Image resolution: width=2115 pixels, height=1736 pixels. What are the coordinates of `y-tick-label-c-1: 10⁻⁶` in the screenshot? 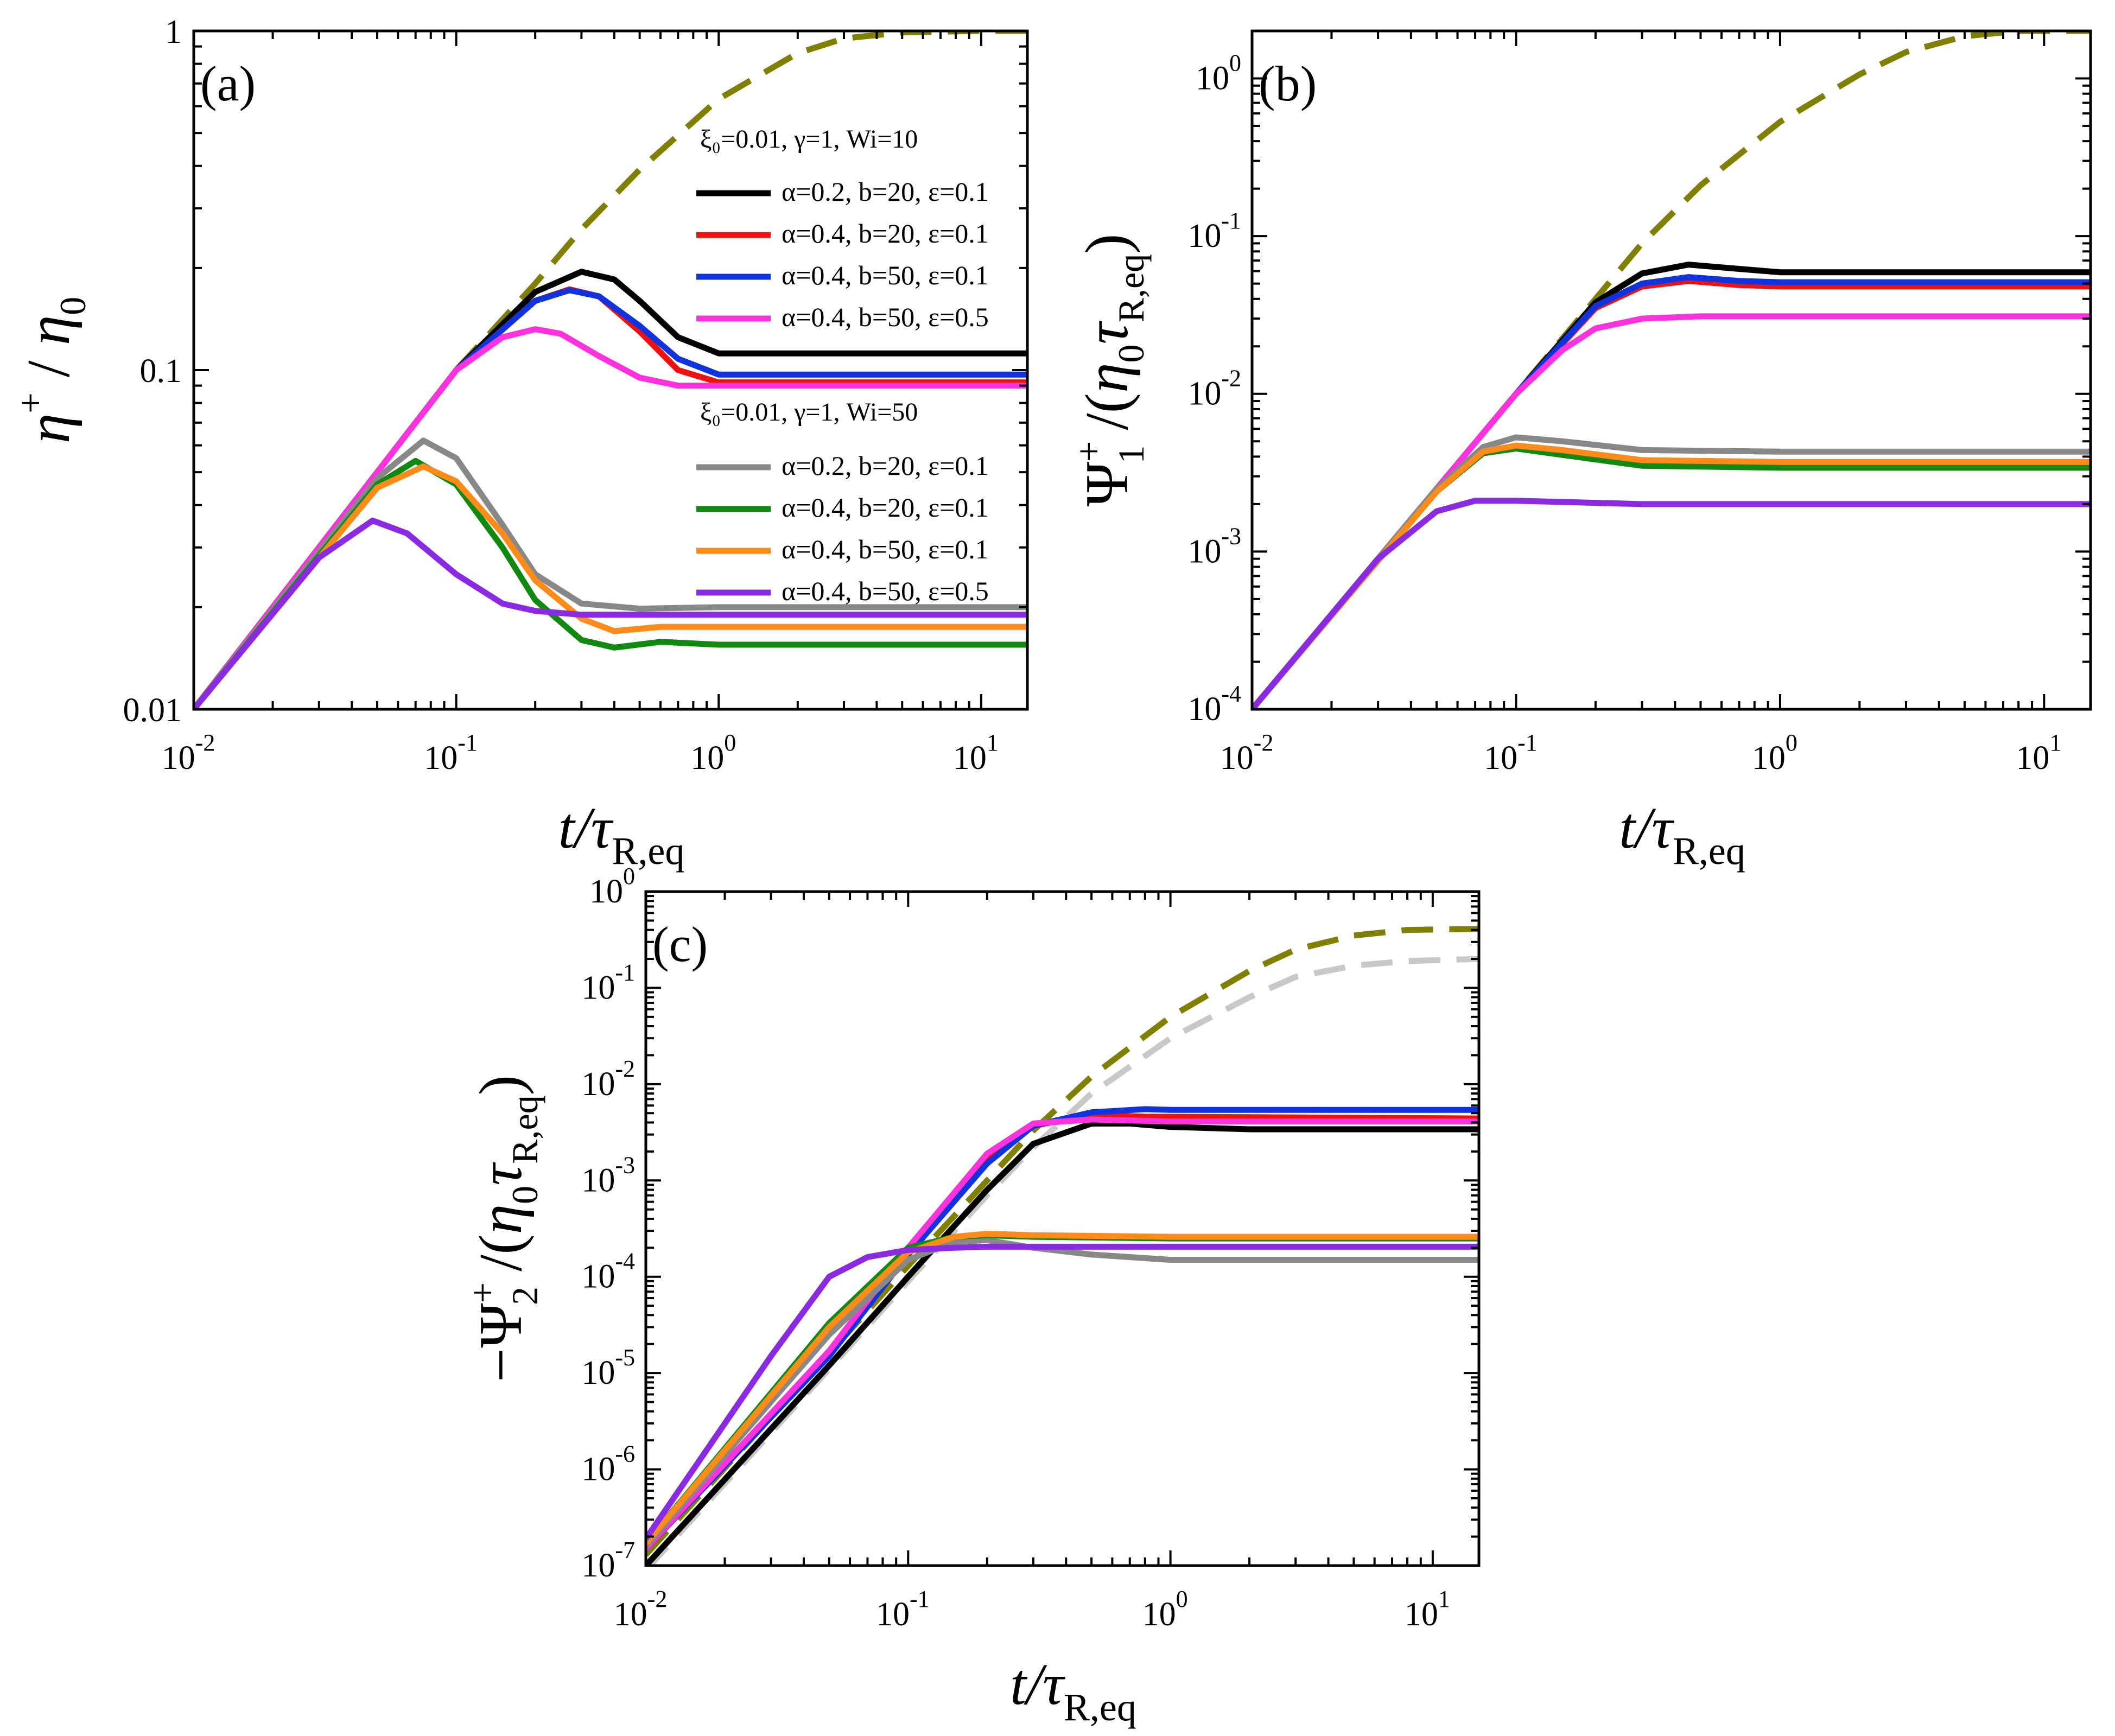 It's located at (608, 1465).